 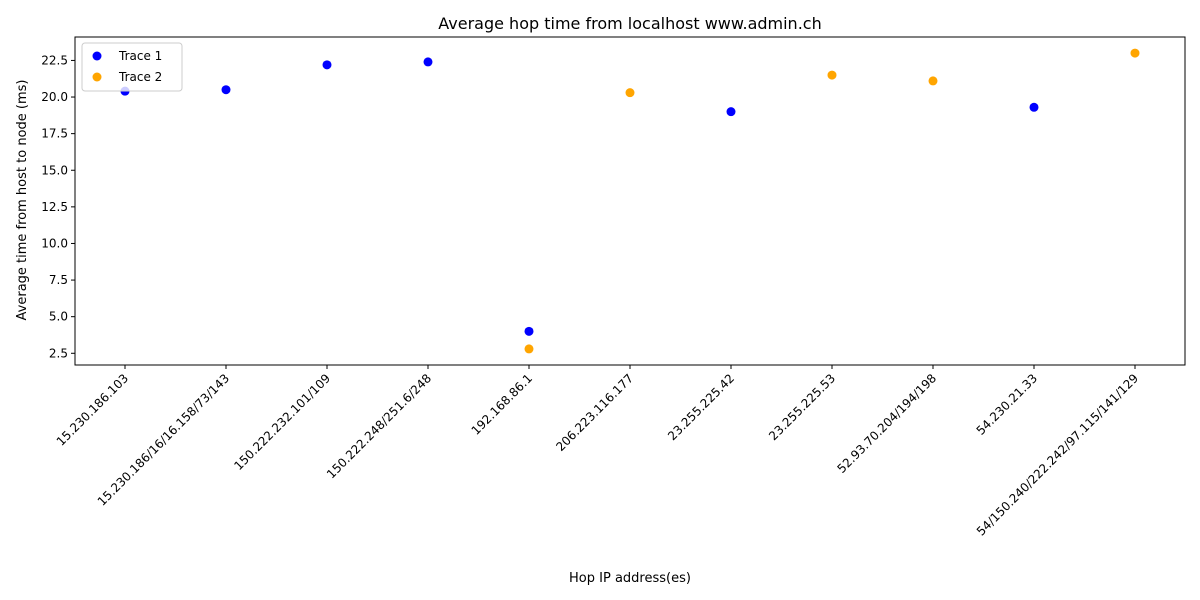 What do you see at coordinates (54, 60) in the screenshot?
I see `y-tick-label: 22.5` at bounding box center [54, 60].